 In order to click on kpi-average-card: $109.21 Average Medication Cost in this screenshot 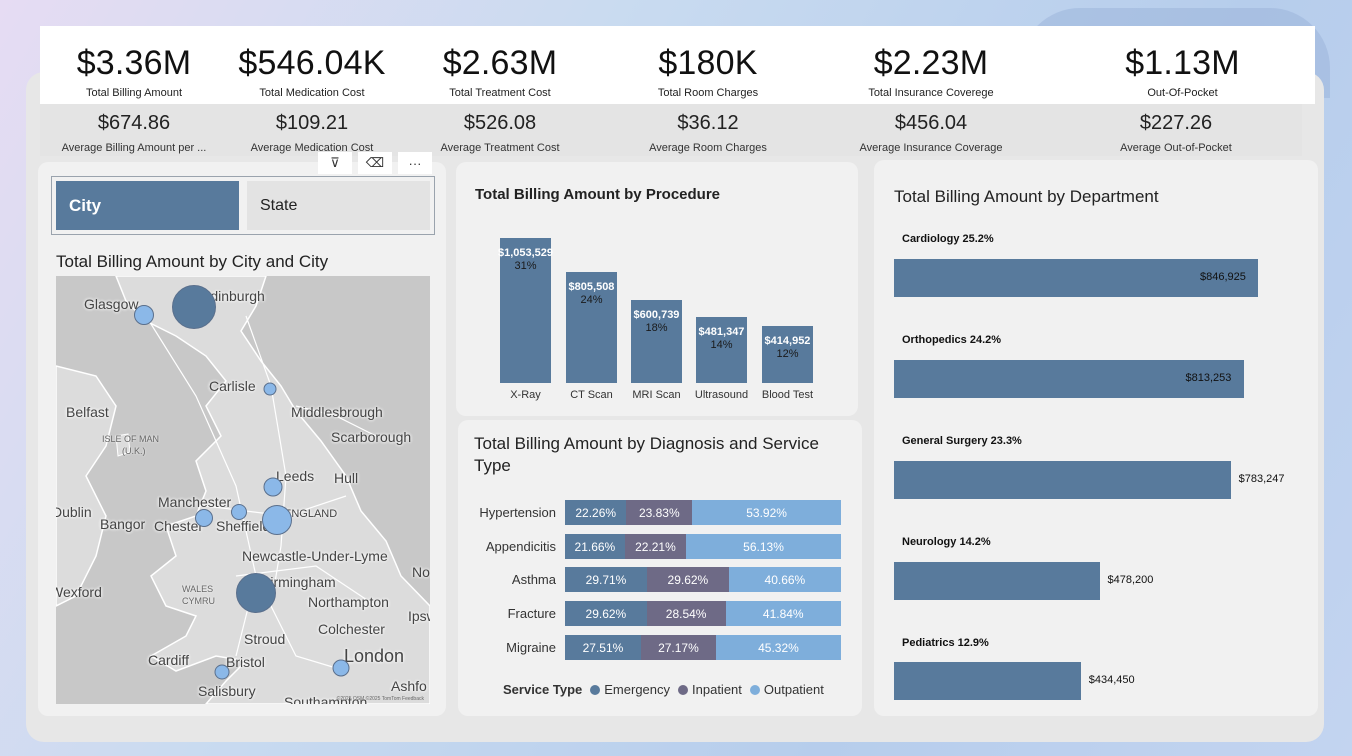, I will do `click(312, 130)`.